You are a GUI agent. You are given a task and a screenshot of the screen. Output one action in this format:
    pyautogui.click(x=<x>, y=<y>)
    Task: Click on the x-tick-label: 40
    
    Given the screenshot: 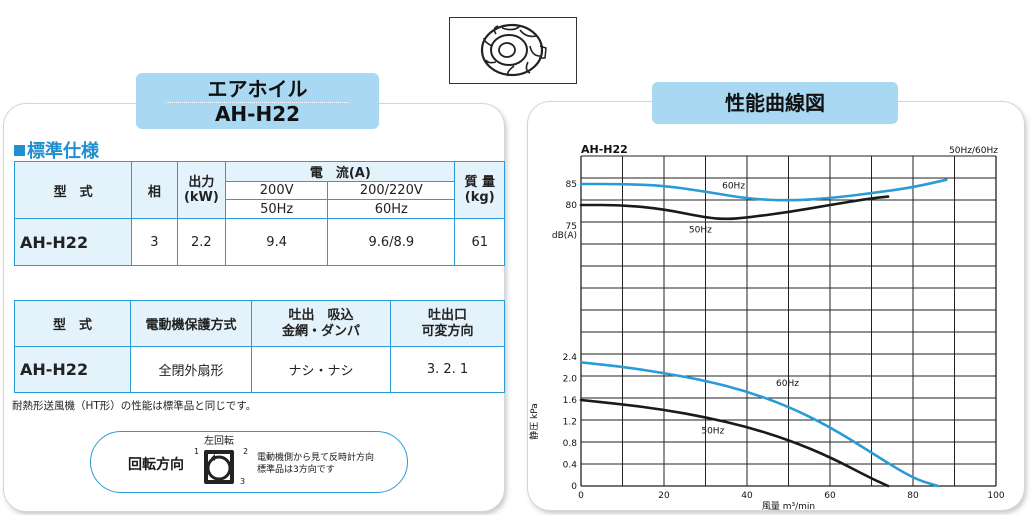 What is the action you would take?
    pyautogui.click(x=747, y=496)
    